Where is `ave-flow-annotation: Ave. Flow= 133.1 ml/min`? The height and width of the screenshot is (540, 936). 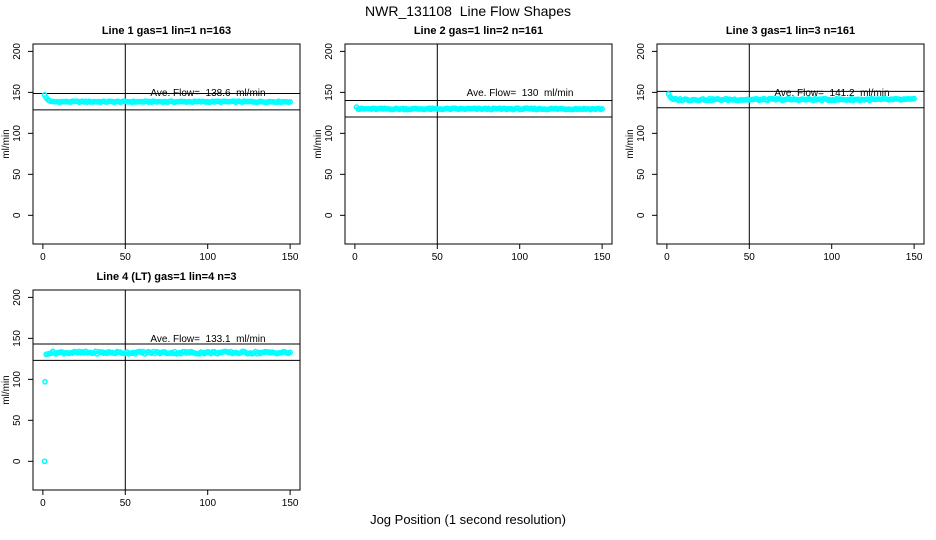
ave-flow-annotation: Ave. Flow= 133.1 ml/min is located at coordinates (208, 339).